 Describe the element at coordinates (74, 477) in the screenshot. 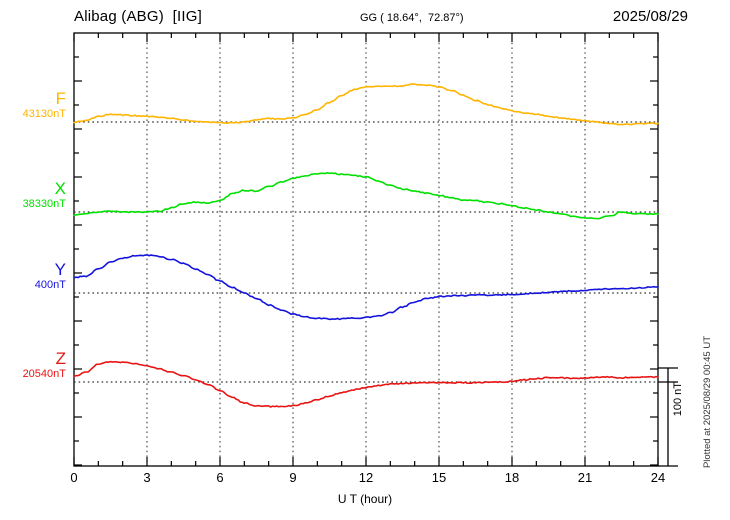

I see `x-tick-label: 0` at that location.